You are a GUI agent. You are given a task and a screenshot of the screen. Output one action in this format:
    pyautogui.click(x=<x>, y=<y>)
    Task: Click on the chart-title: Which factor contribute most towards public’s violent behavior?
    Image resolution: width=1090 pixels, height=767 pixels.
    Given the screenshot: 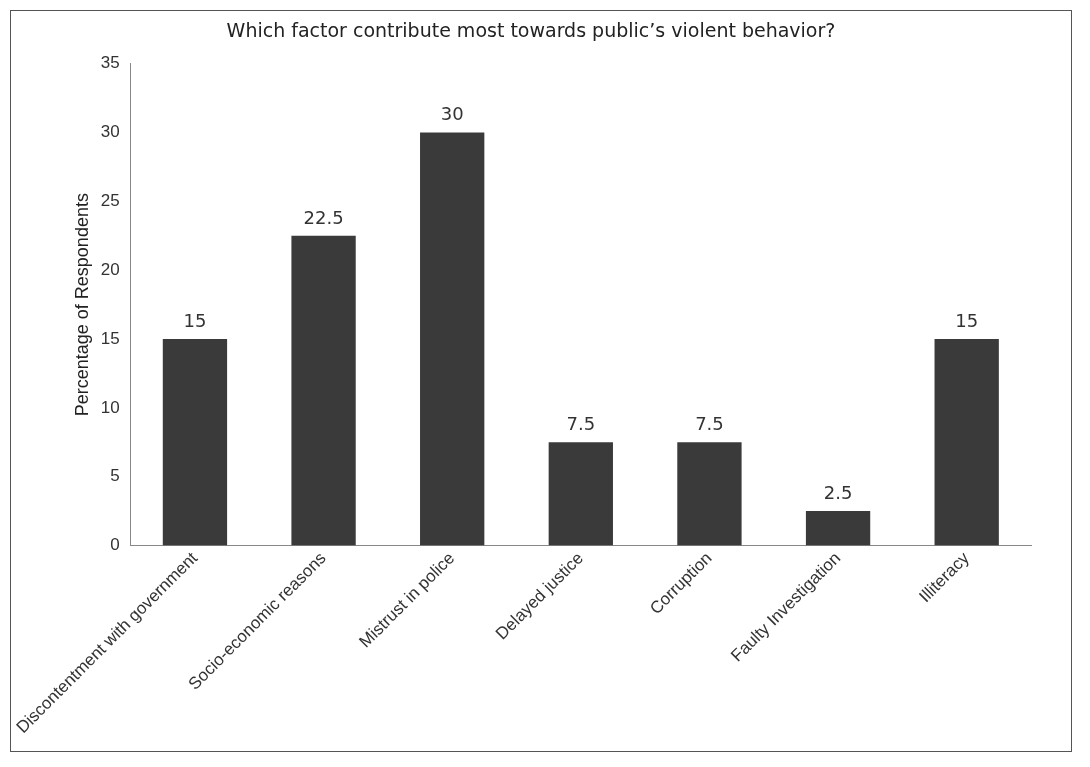 What is the action you would take?
    pyautogui.click(x=531, y=30)
    